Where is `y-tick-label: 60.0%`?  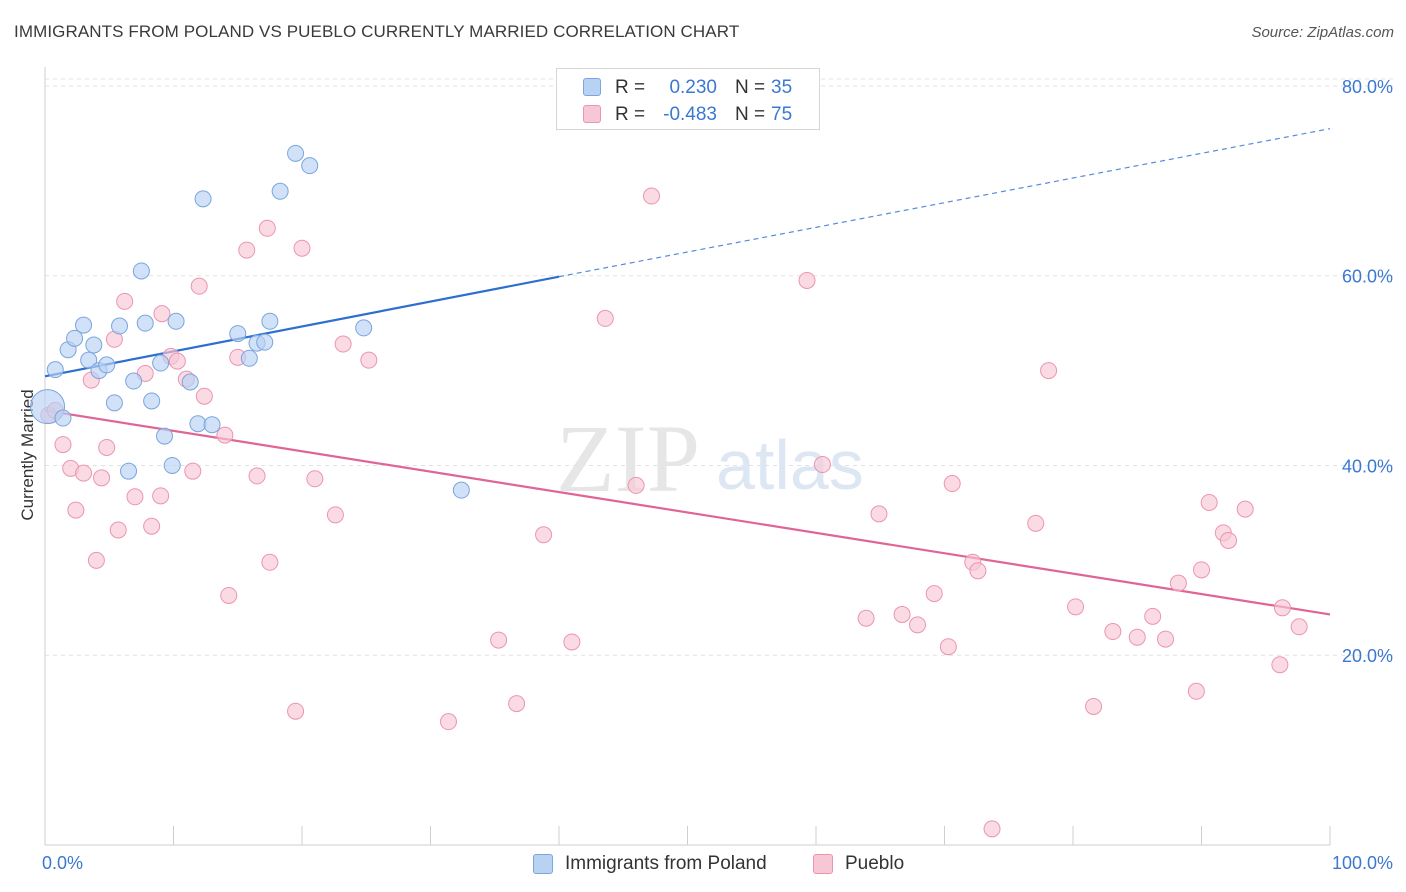
y-tick-label: 60.0% is located at coordinates (1367, 277).